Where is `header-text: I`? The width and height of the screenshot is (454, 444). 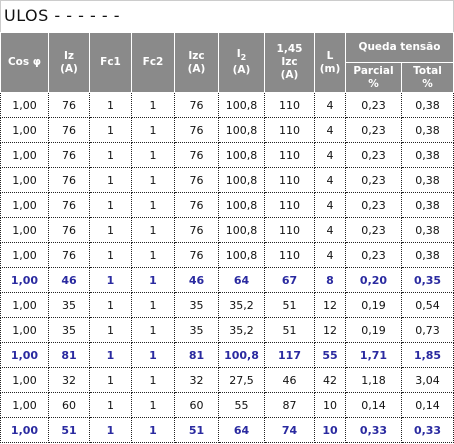
header-text: I is located at coordinates (238, 53).